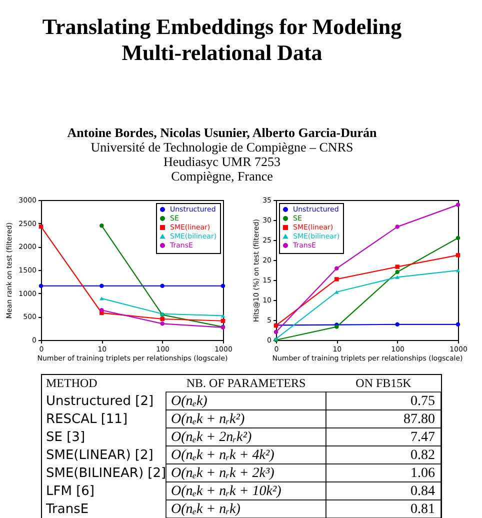 Image resolution: width=482 pixels, height=518 pixels. I want to click on y-tick-label: SE [3], so click(66, 437).